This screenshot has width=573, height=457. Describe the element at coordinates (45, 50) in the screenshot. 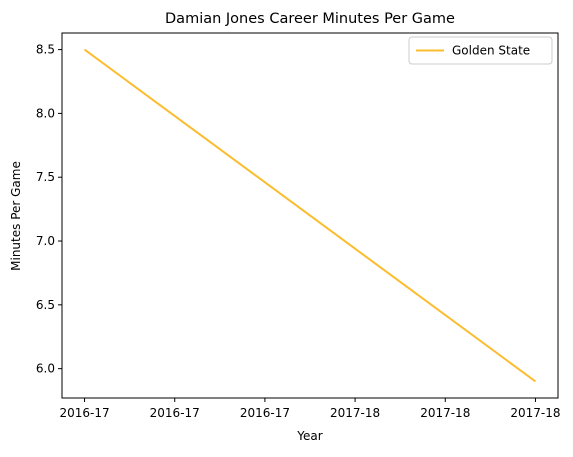

I see `y-tick-label: 8.5` at that location.